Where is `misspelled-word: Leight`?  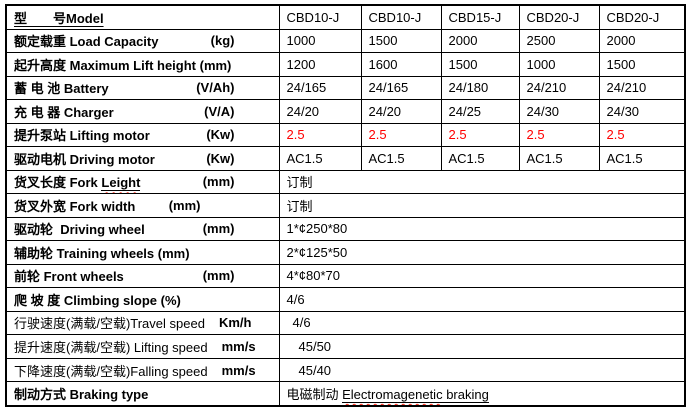 misspelled-word: Leight is located at coordinates (121, 183).